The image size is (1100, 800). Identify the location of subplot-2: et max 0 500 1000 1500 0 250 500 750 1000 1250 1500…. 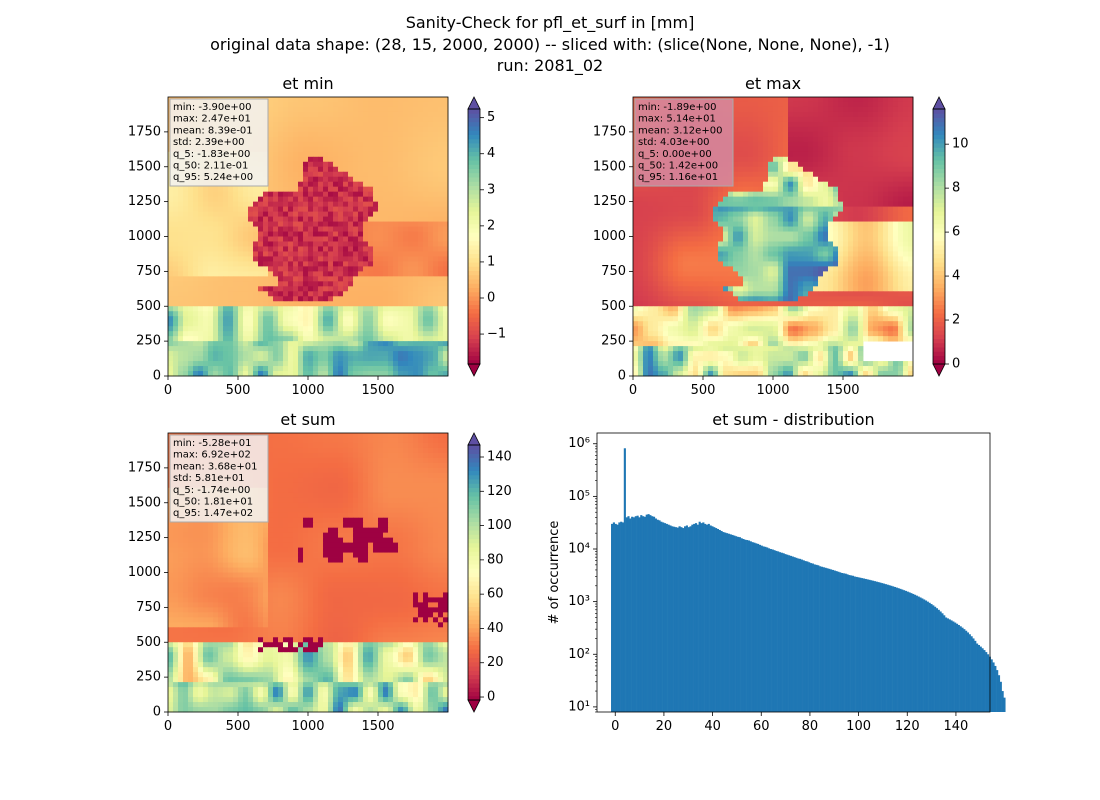
(781, 236).